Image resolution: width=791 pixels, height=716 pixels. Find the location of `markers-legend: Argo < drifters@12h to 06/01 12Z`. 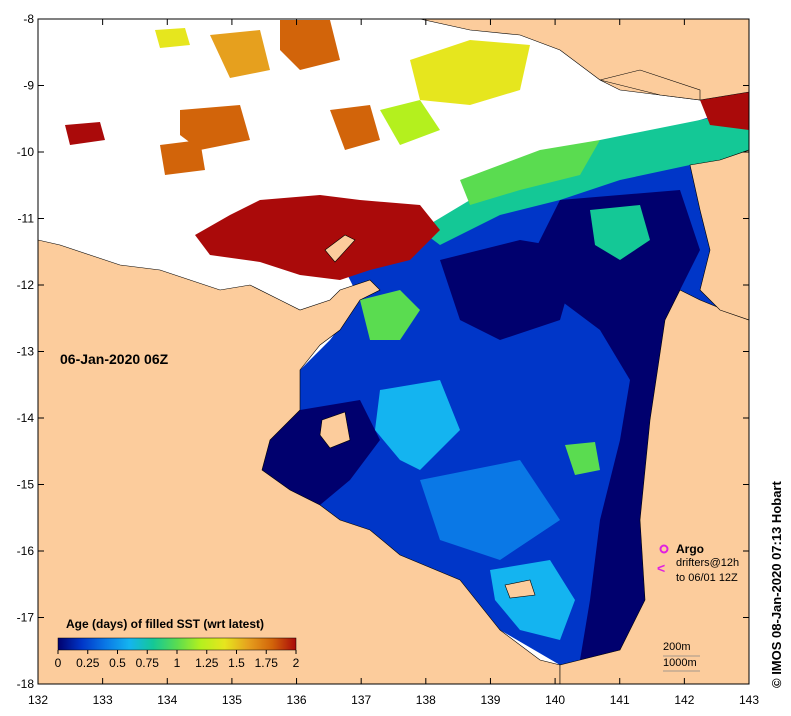

markers-legend: Argo < drifters@12h to 06/01 12Z is located at coordinates (698, 563).